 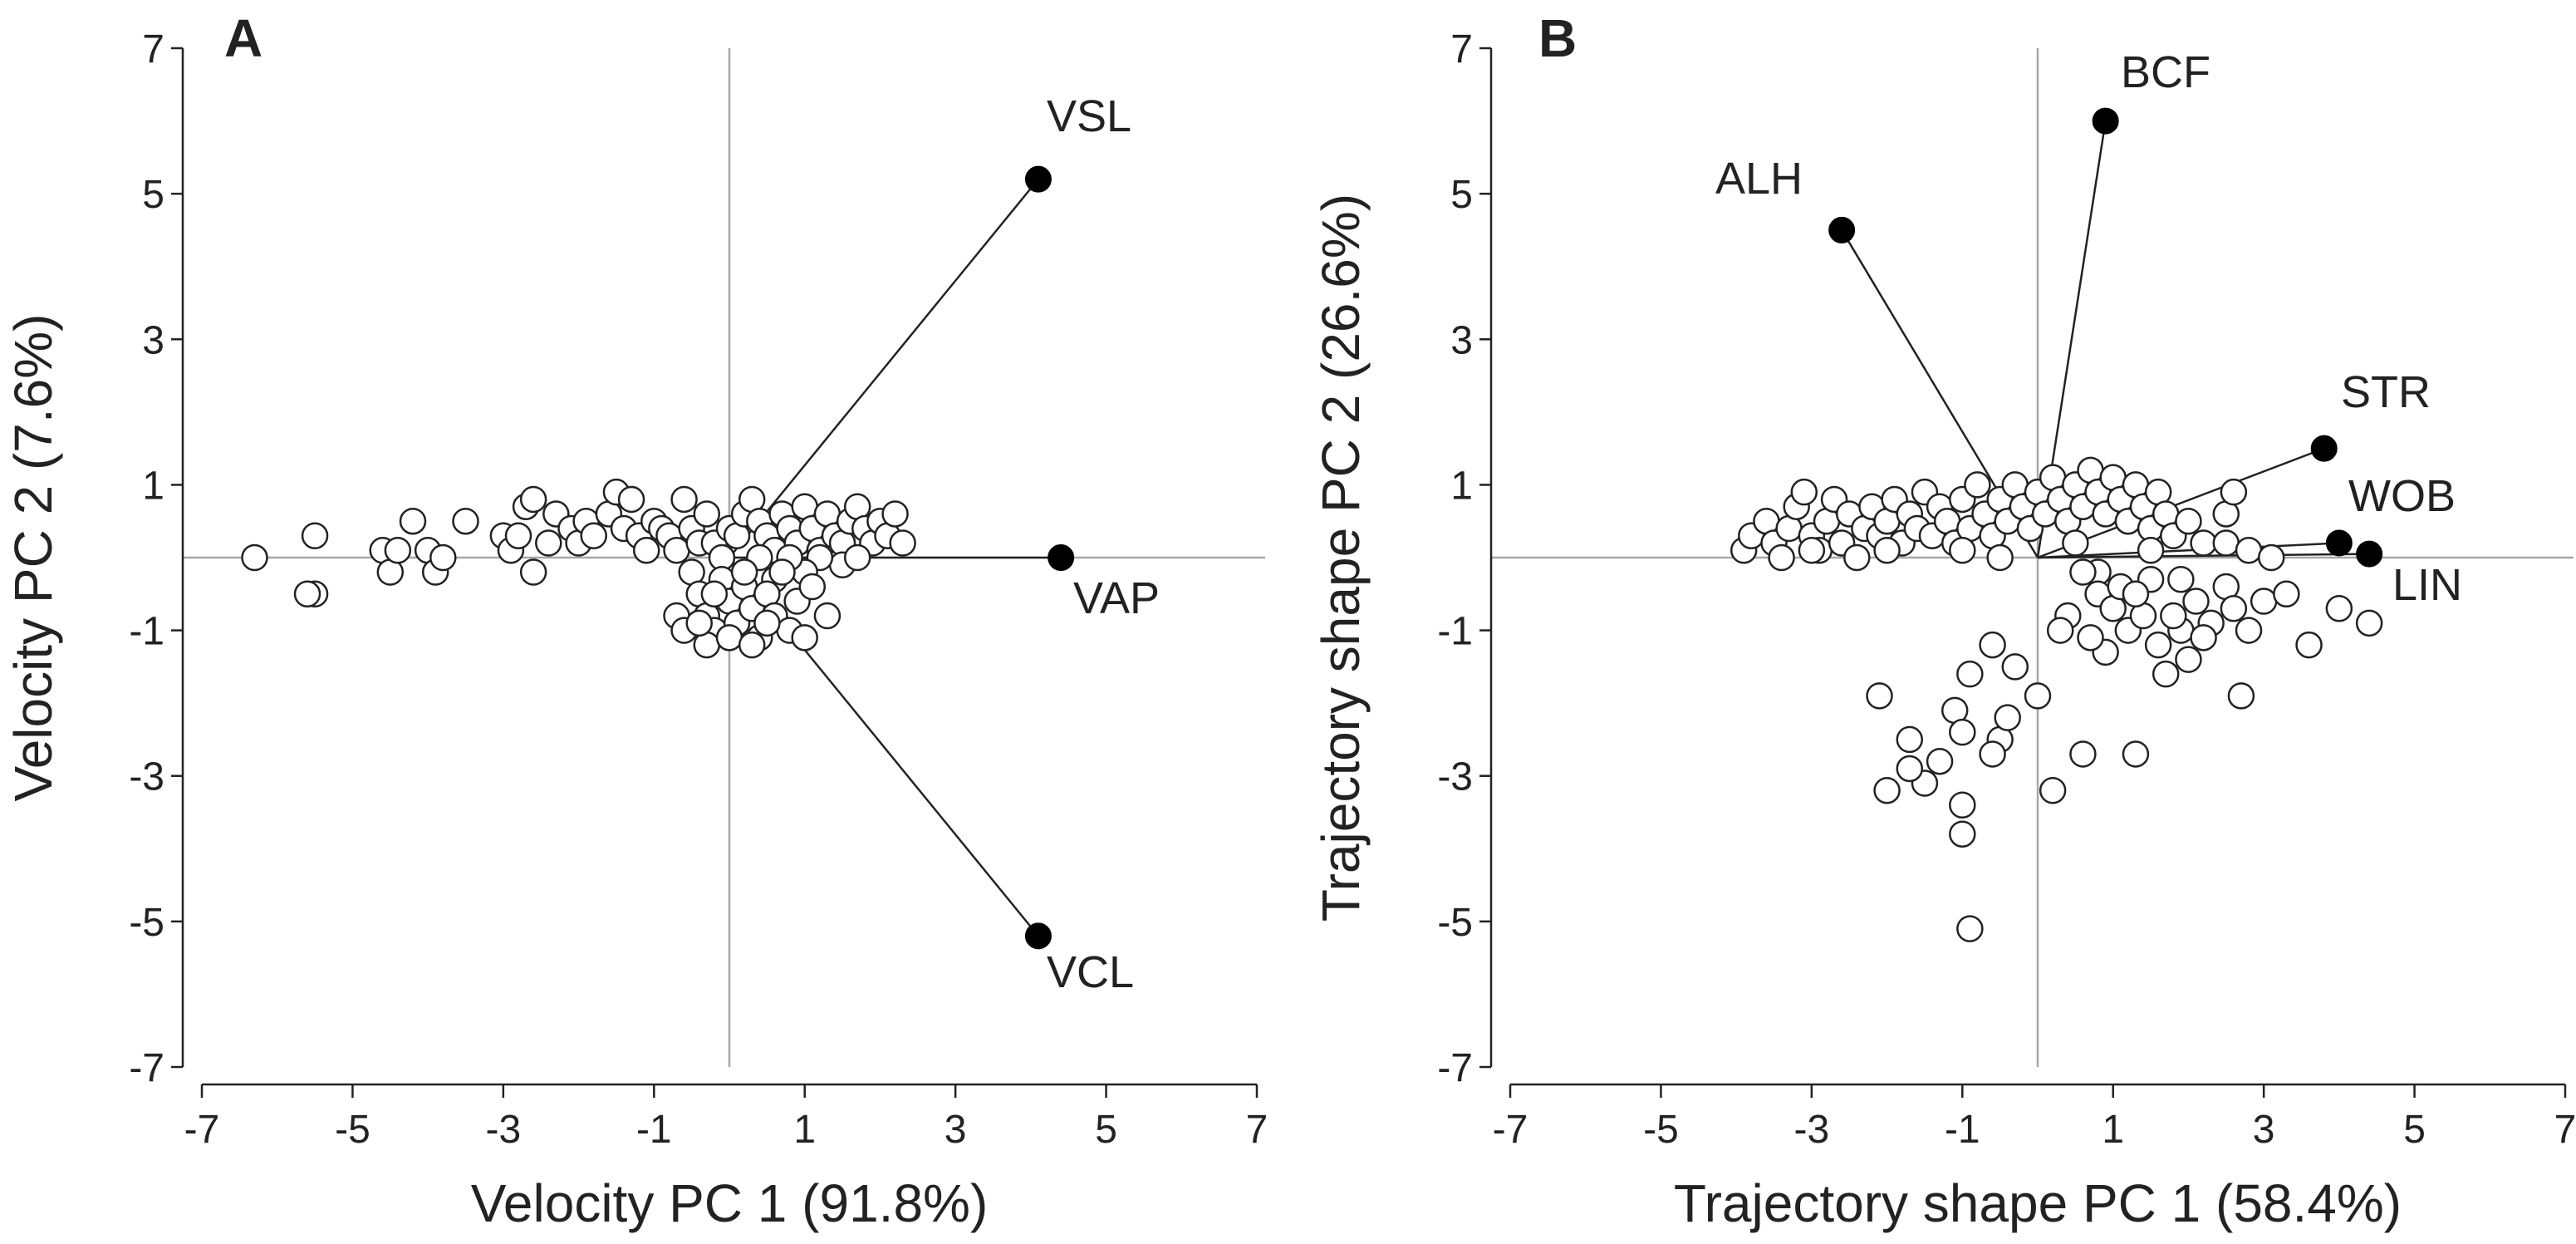 I want to click on loading-point-str, so click(x=2324, y=448).